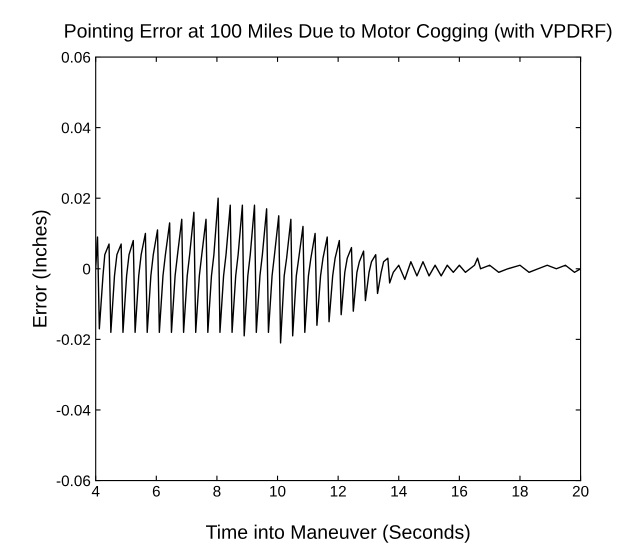 The height and width of the screenshot is (543, 638). I want to click on y-axis-title: Error (Inches), so click(41, 268).